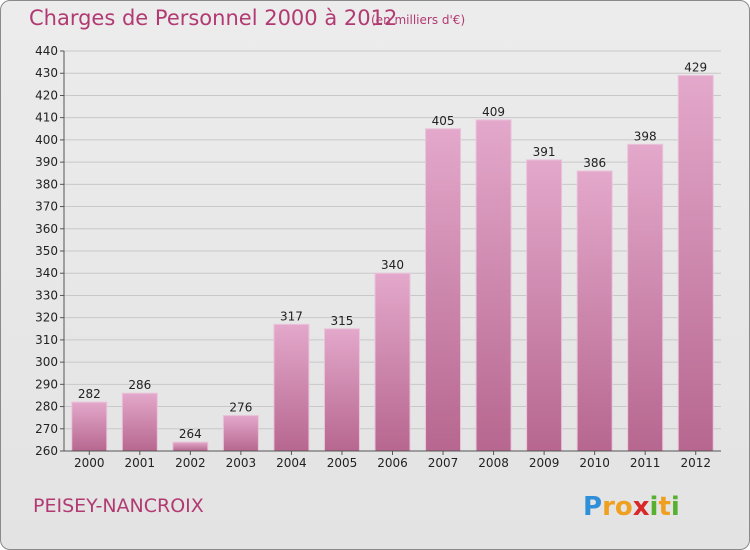 This screenshot has height=550, width=750. I want to click on data-label-2001: 286, so click(139, 385).